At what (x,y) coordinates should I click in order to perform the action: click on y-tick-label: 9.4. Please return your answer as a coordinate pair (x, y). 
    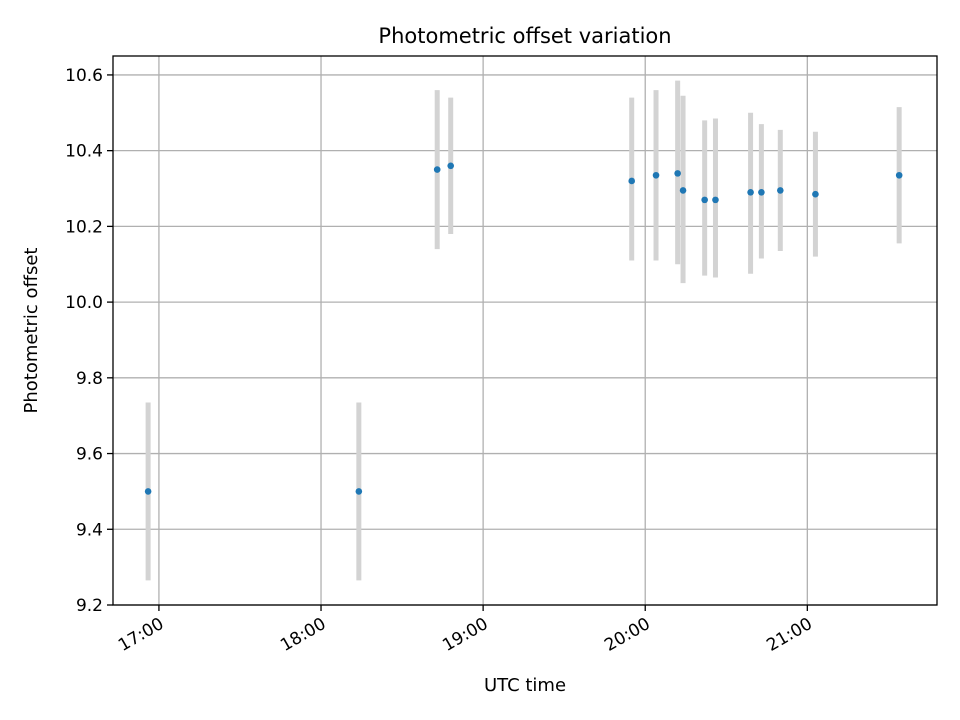
    Looking at the image, I should click on (89, 530).